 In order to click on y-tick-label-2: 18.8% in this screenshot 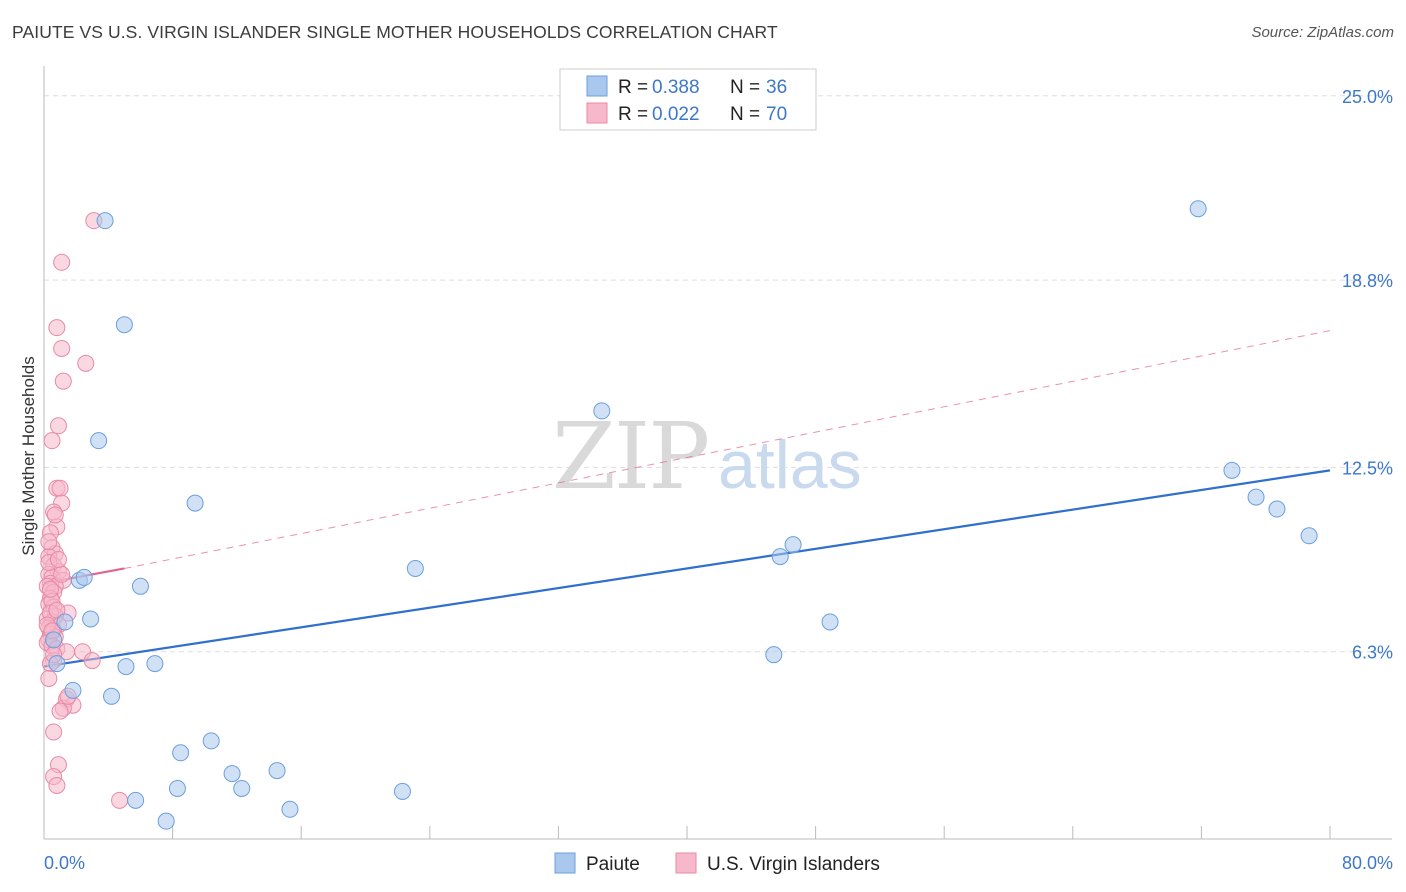, I will do `click(1367, 281)`.